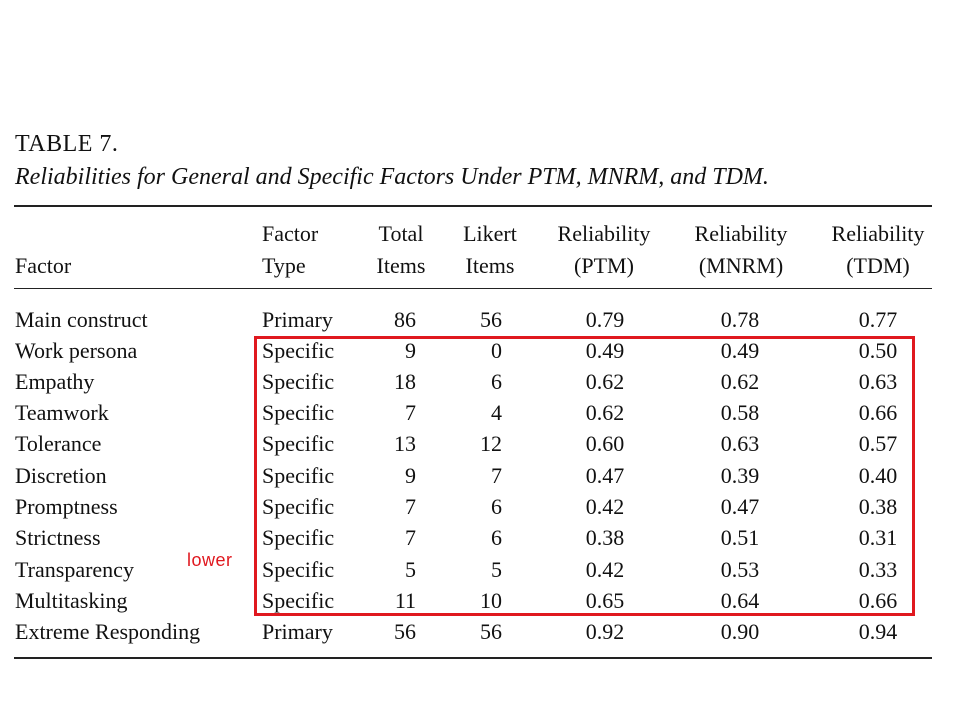 Image resolution: width=960 pixels, height=720 pixels. What do you see at coordinates (405, 319) in the screenshot?
I see `cell-total-items: 86` at bounding box center [405, 319].